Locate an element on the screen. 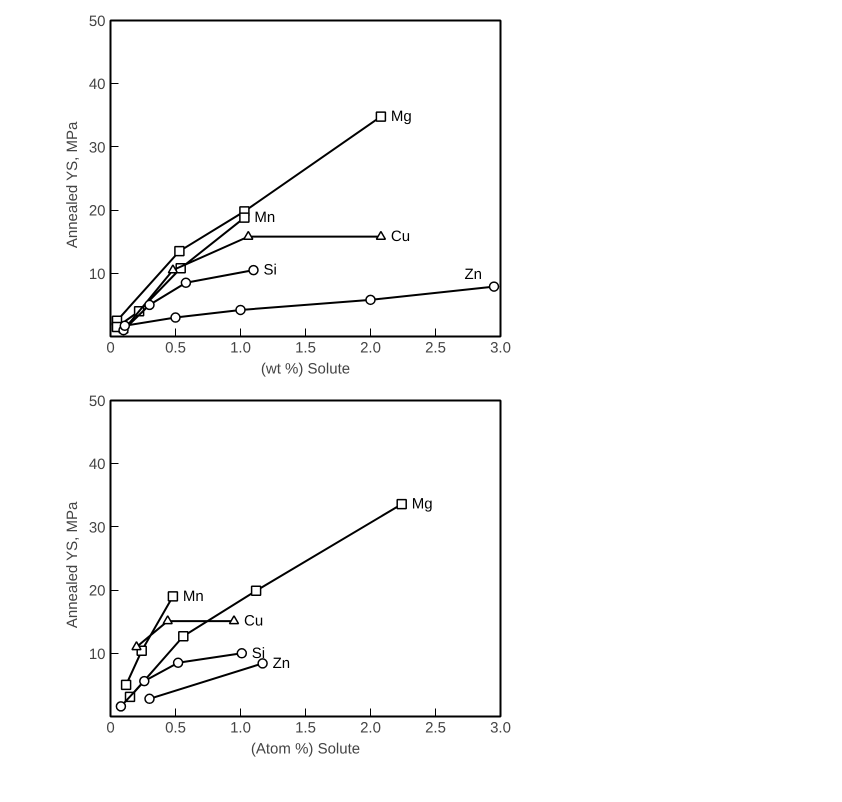 The image size is (842, 802). x-axis-title: (Atom %) Solute is located at coordinates (305, 749).